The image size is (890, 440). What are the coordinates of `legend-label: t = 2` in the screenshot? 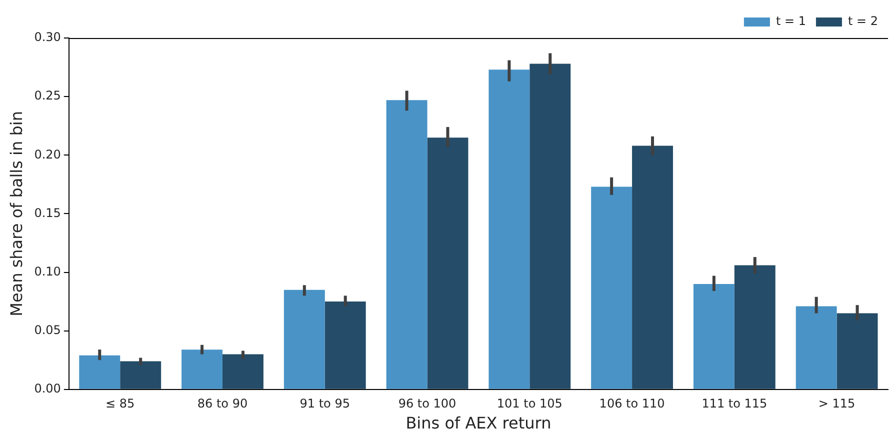 It's located at (863, 21).